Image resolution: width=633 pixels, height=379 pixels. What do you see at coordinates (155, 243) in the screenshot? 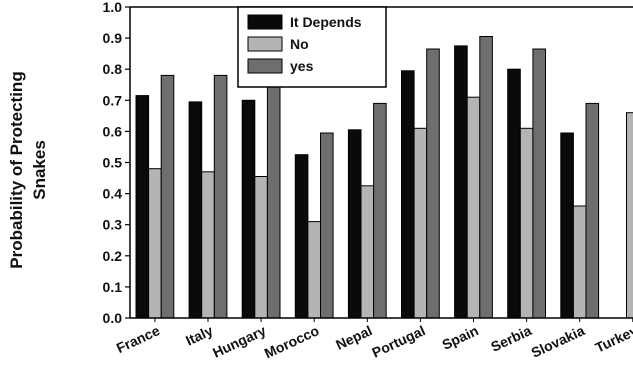
I see `bar-france-no` at bounding box center [155, 243].